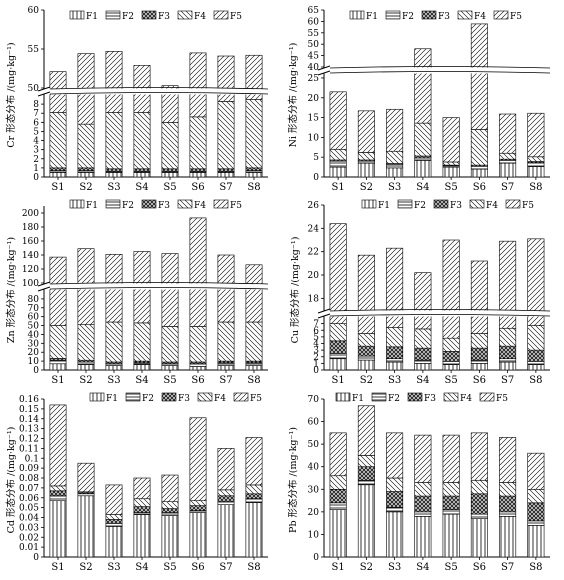  Describe the element at coordinates (58, 342) in the screenshot. I see `bar-Zn-S1-F4` at that location.